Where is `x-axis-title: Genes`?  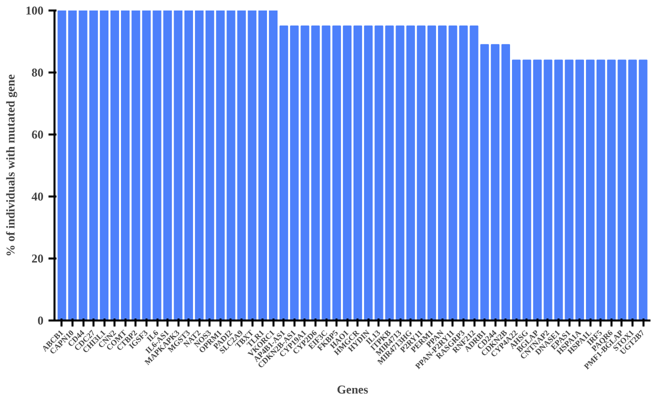 x-axis-title: Genes is located at coordinates (352, 389).